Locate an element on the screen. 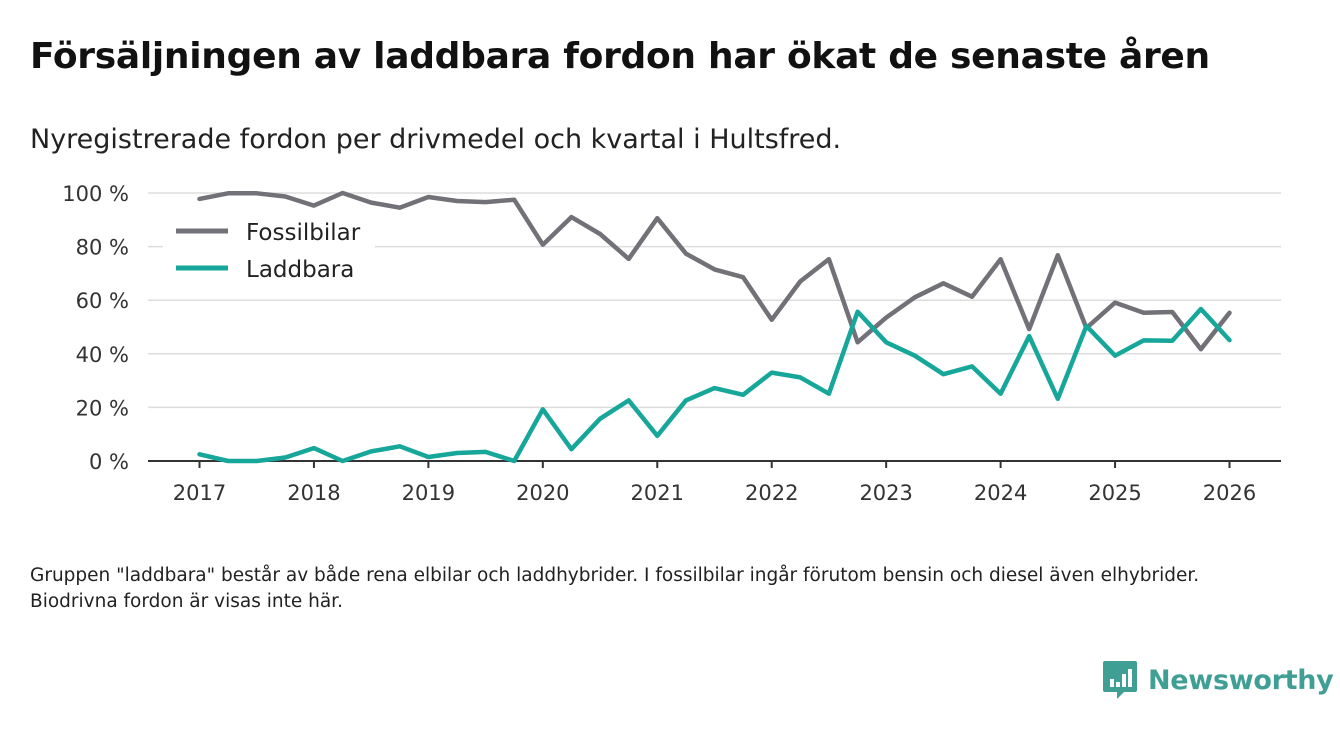 The height and width of the screenshot is (733, 1340). newsworthy-logo-icon is located at coordinates (1120, 680).